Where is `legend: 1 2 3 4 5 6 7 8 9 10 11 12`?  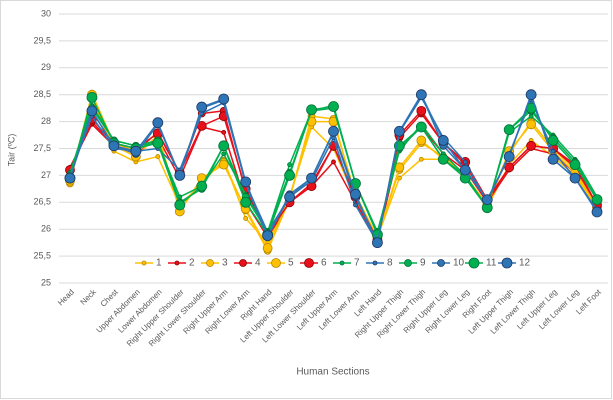 legend: 1 2 3 4 5 6 7 8 9 10 11 12 is located at coordinates (333, 263).